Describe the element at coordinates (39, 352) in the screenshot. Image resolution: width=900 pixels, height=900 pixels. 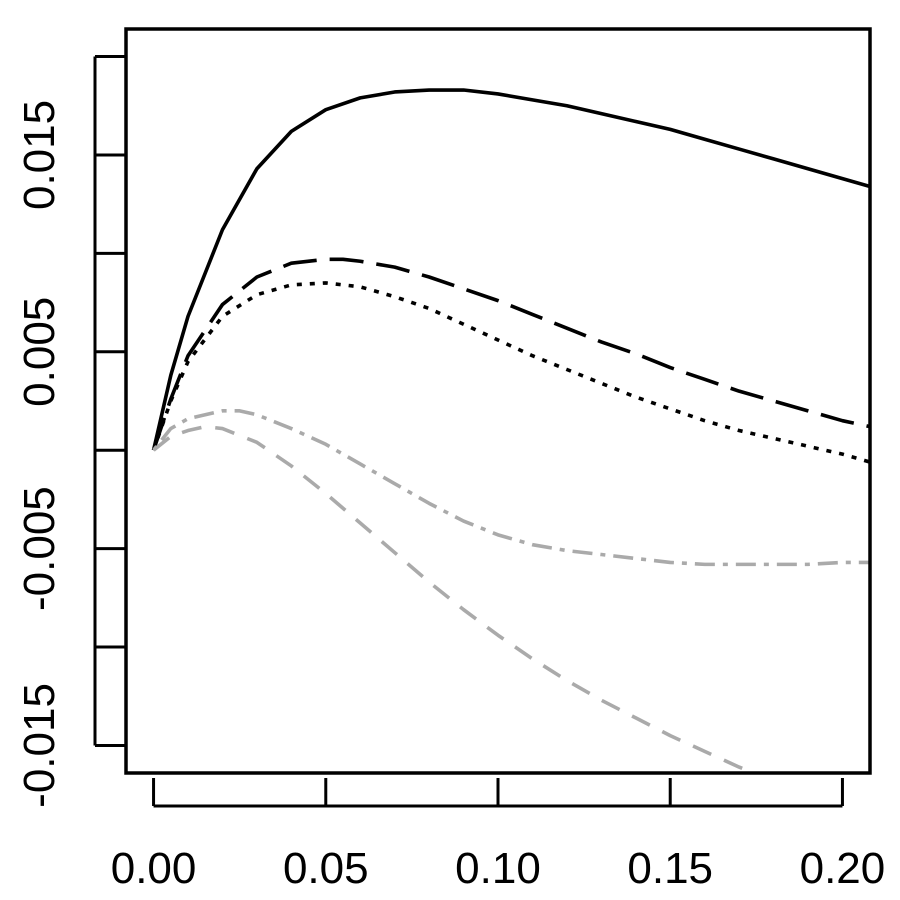
I see `y-tick-label: 0.005` at that location.